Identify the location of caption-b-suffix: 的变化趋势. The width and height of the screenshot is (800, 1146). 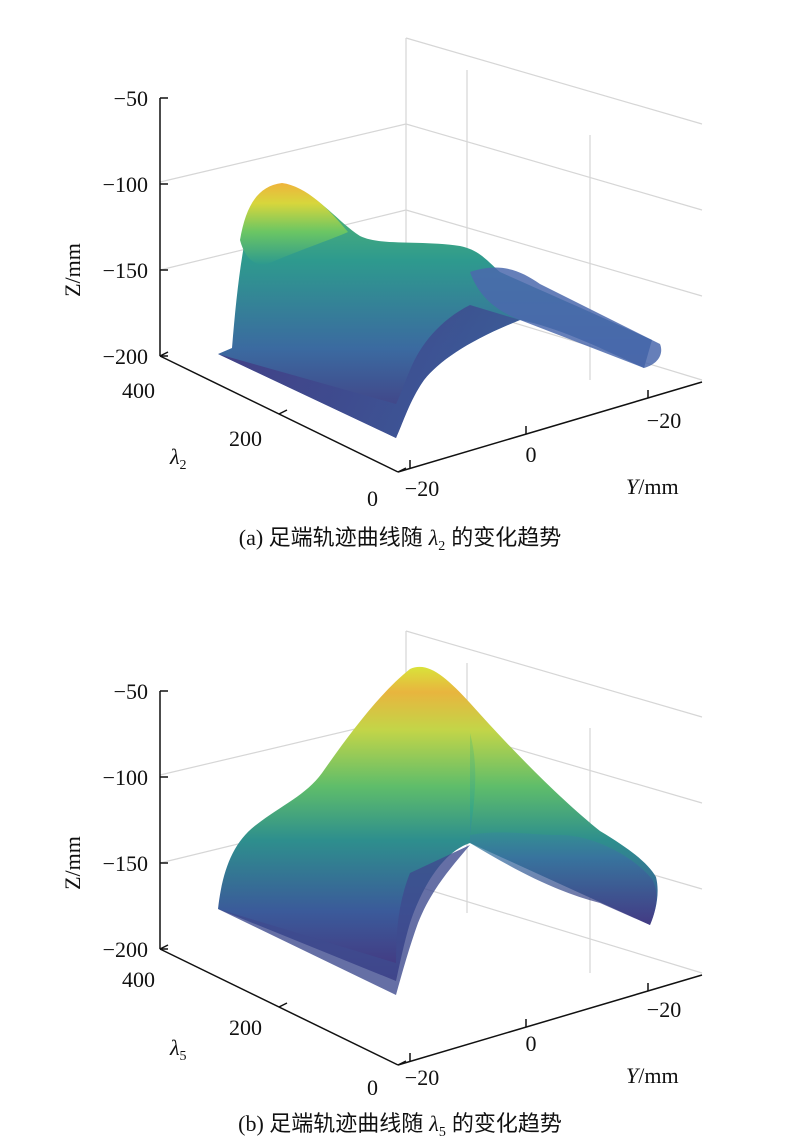
(507, 1123).